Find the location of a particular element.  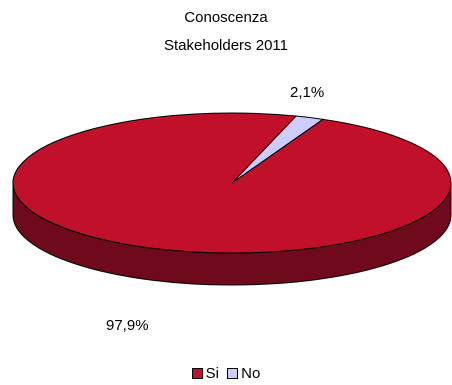

legend-item-si: Si is located at coordinates (205, 373).